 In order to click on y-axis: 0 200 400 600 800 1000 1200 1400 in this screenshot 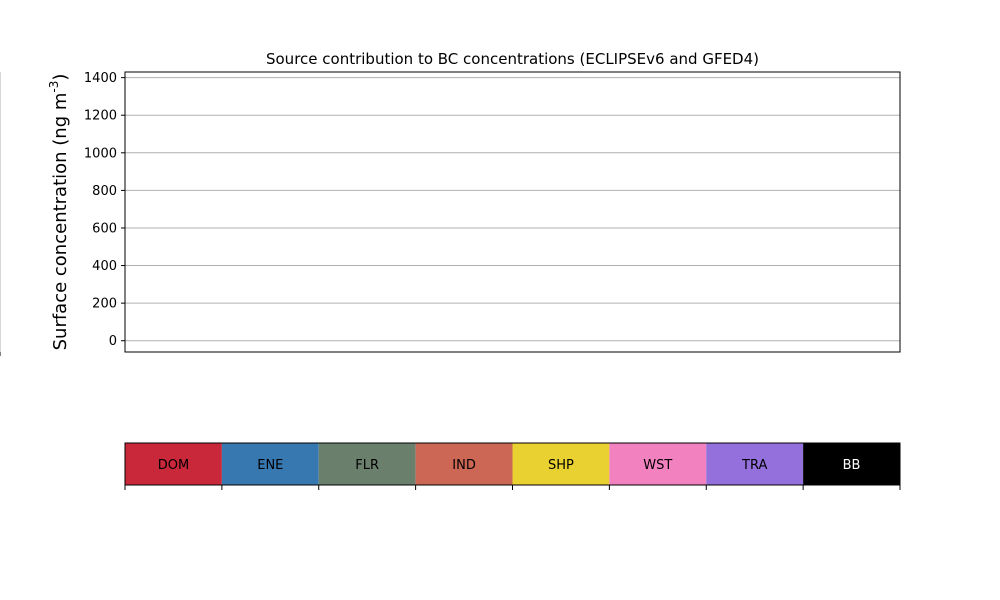, I will do `click(104, 210)`.